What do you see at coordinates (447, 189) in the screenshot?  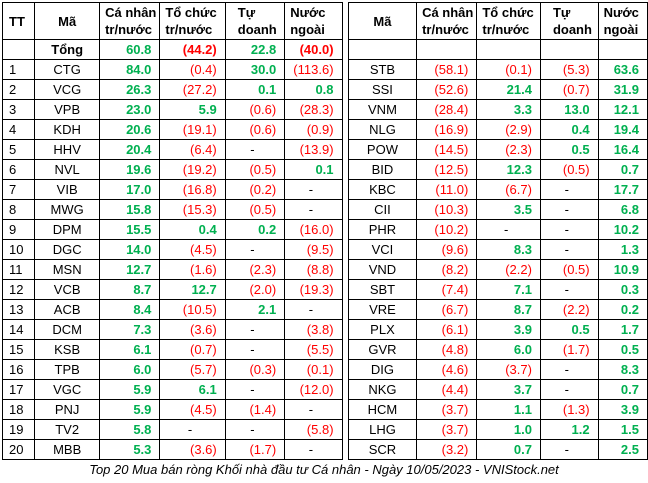 I see `value-ca-nhan-right: (11.0)` at bounding box center [447, 189].